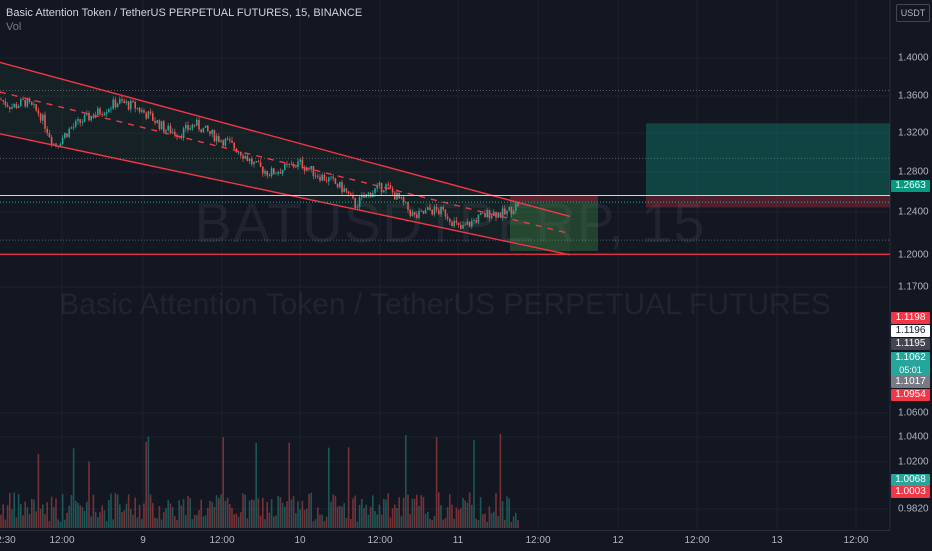 The width and height of the screenshot is (932, 551). Describe the element at coordinates (910, 480) in the screenshot. I see `take-profit-tag: 1.0068` at that location.